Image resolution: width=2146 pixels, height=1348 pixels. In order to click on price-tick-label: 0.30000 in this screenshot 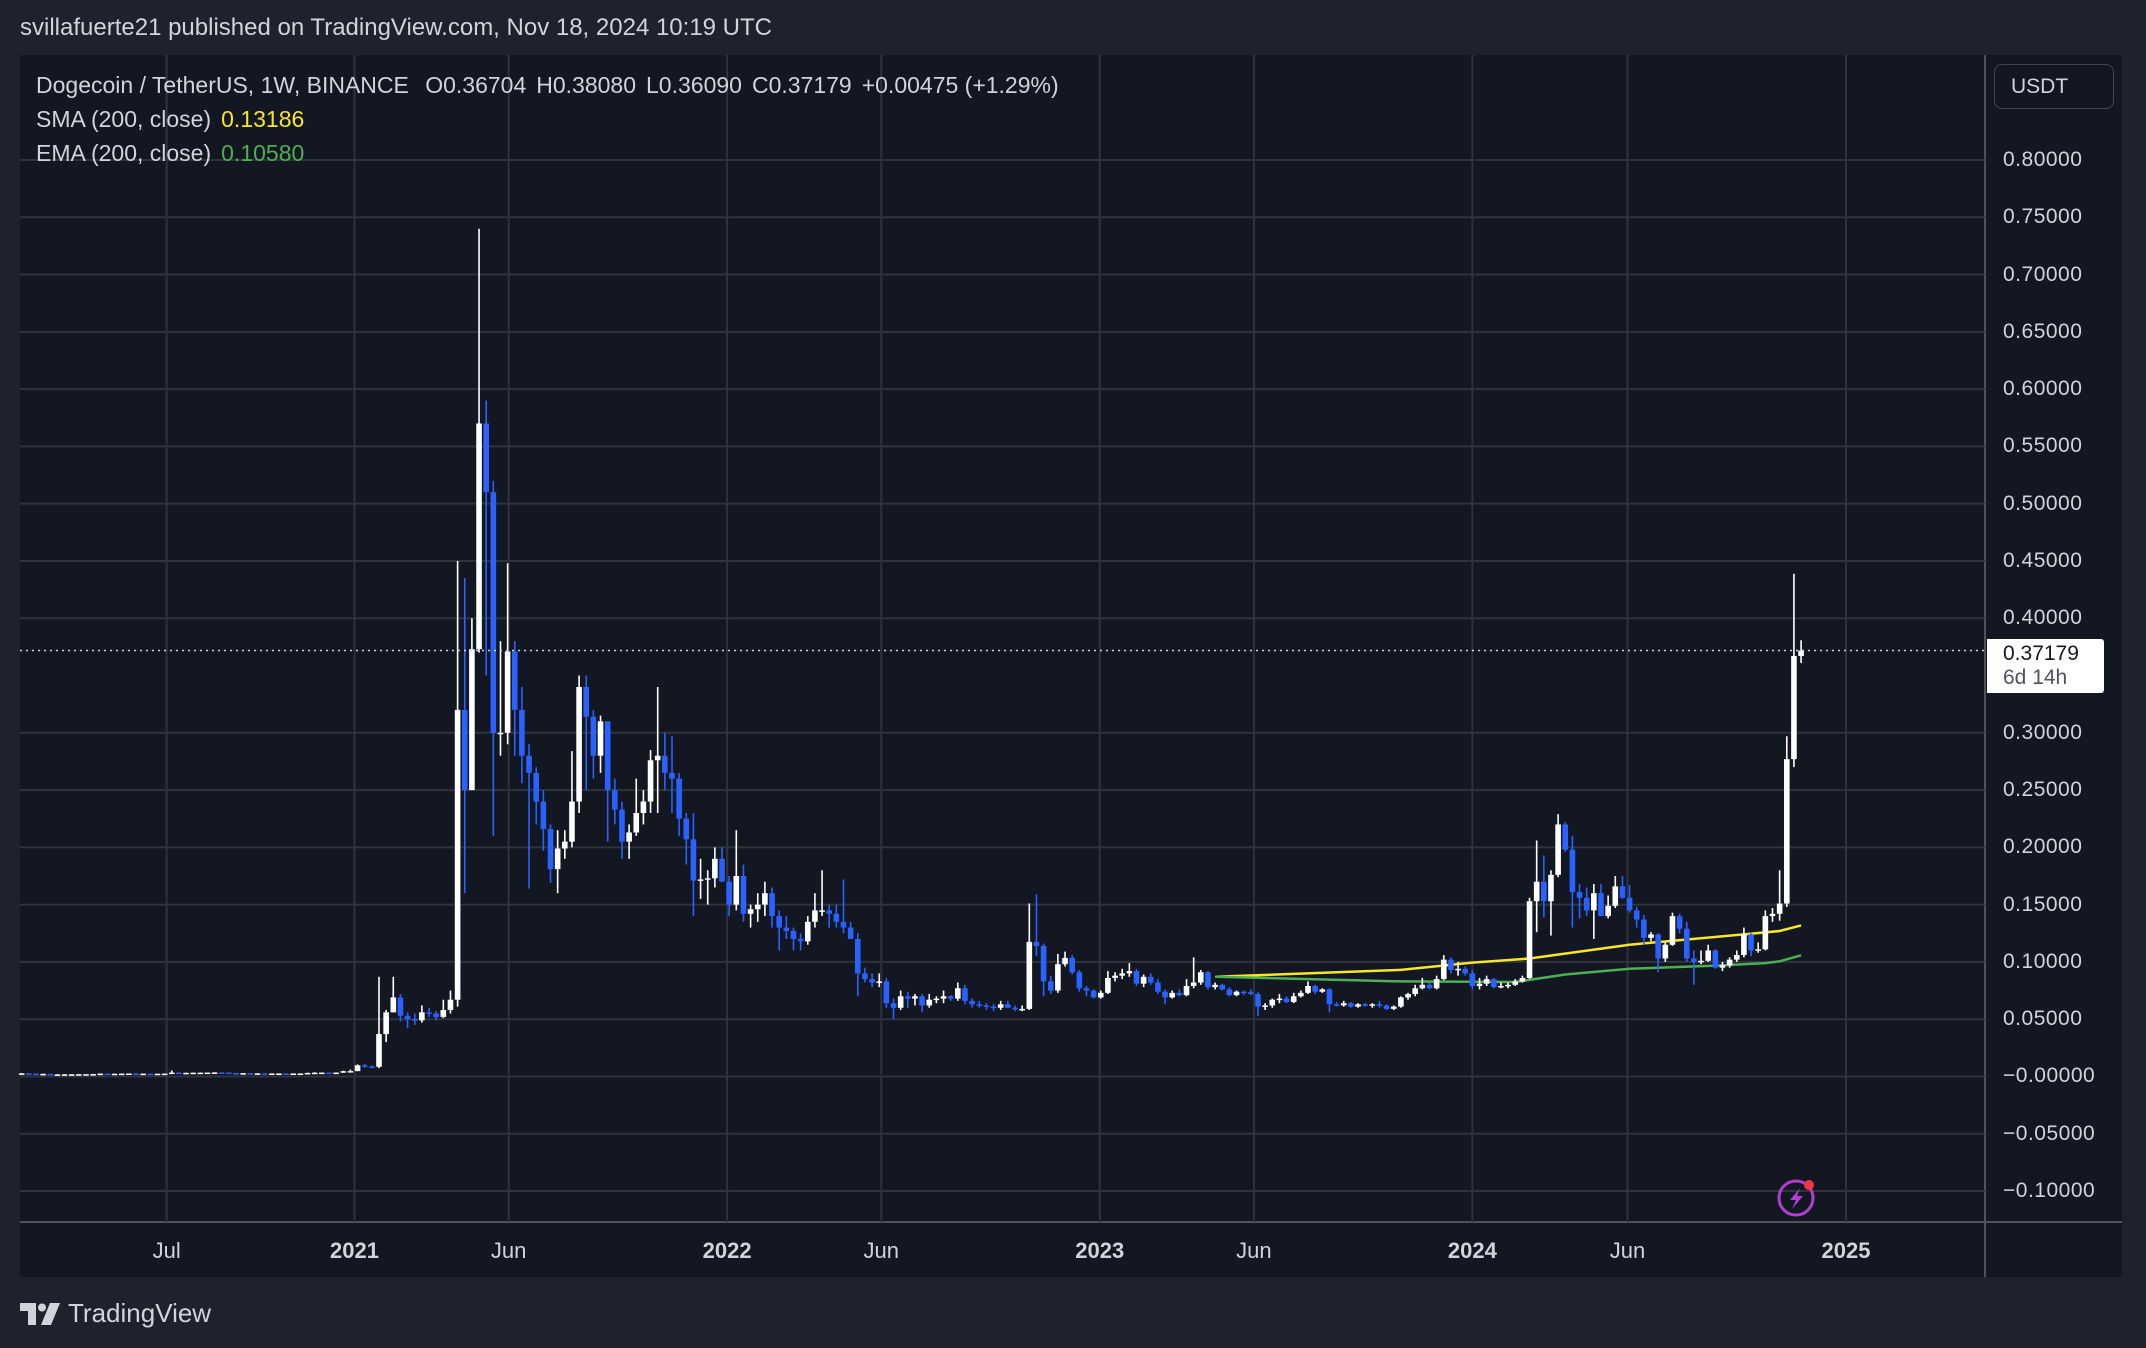, I will do `click(2043, 732)`.